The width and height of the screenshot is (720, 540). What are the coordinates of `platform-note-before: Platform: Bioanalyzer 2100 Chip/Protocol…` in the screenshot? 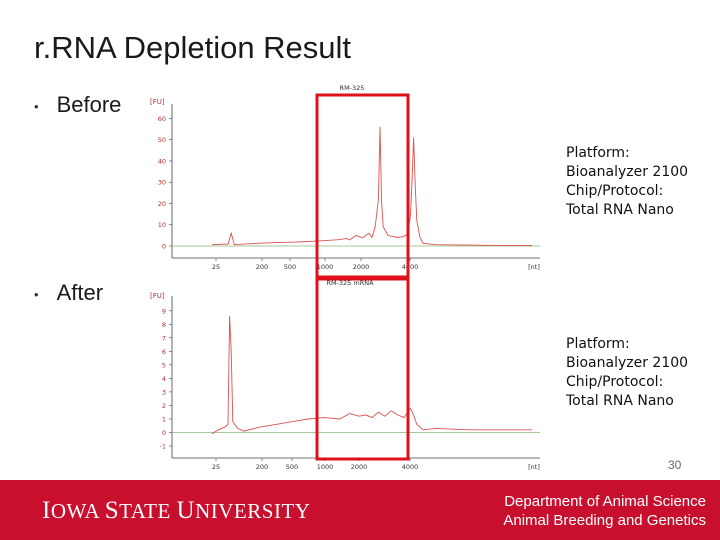 It's located at (627, 182).